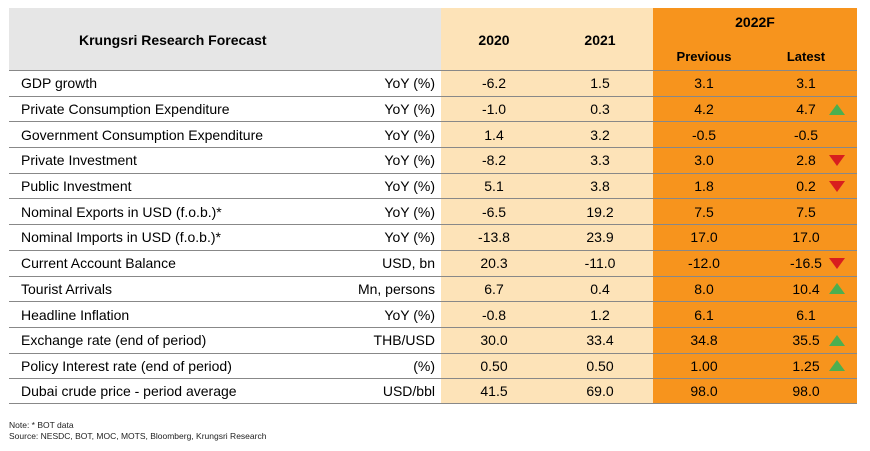  What do you see at coordinates (704, 39) in the screenshot?
I see `header-previous-cell: Previous` at bounding box center [704, 39].